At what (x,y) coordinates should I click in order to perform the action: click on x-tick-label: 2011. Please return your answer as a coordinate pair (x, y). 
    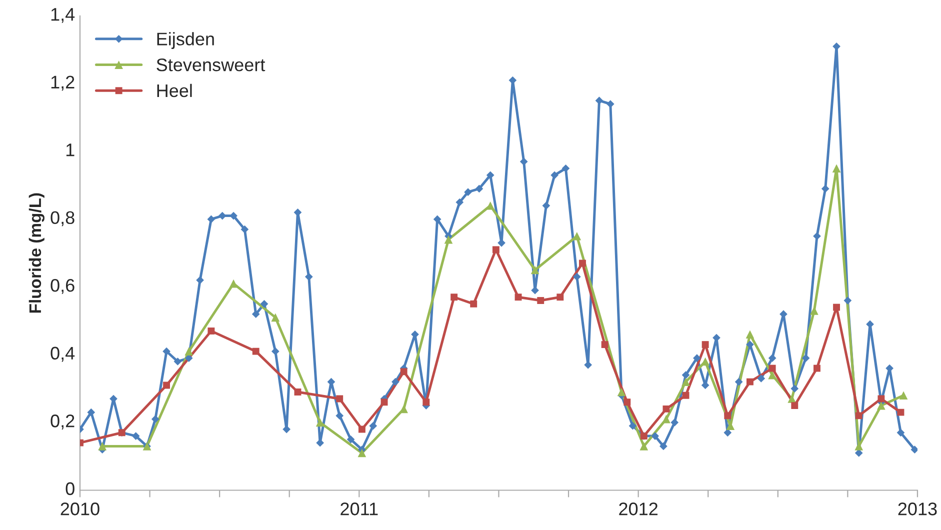
    Looking at the image, I should click on (359, 509).